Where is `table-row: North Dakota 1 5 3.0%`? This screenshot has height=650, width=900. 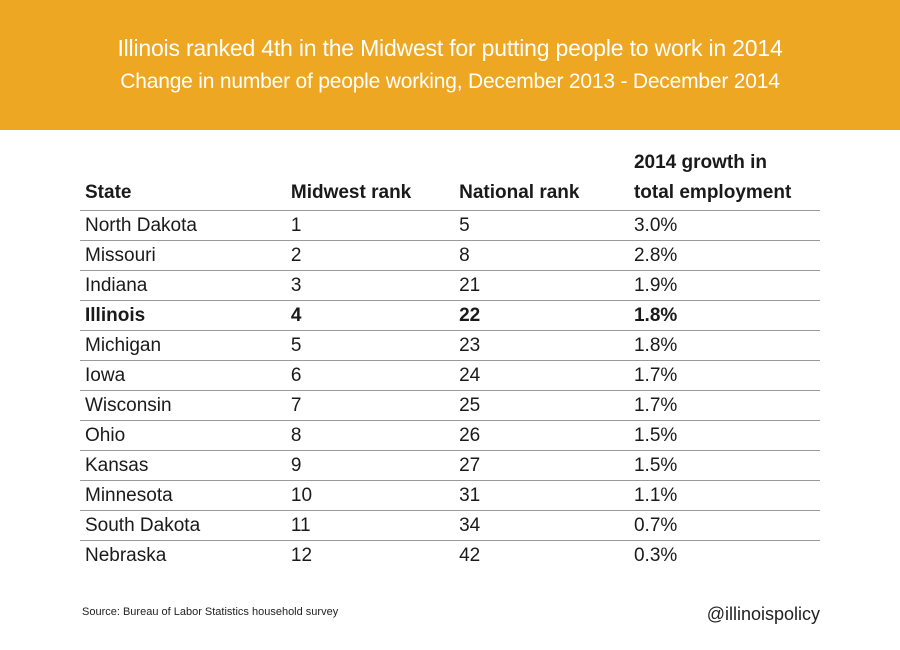 table-row: North Dakota 1 5 3.0% is located at coordinates (450, 225).